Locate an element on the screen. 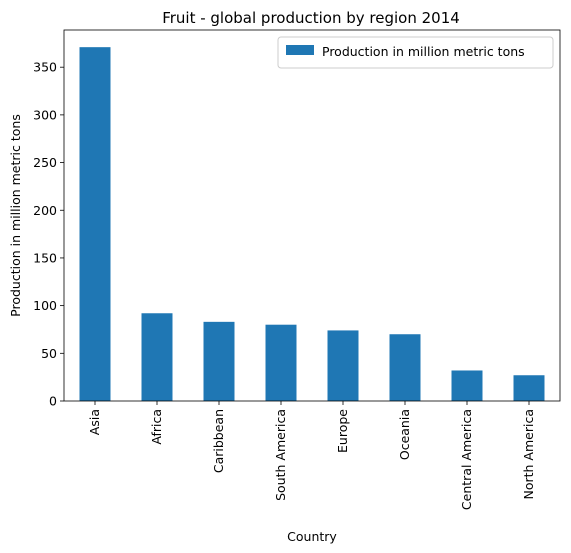 Image resolution: width=571 pixels, height=553 pixels. y-tick-label: 250 is located at coordinates (45, 162).